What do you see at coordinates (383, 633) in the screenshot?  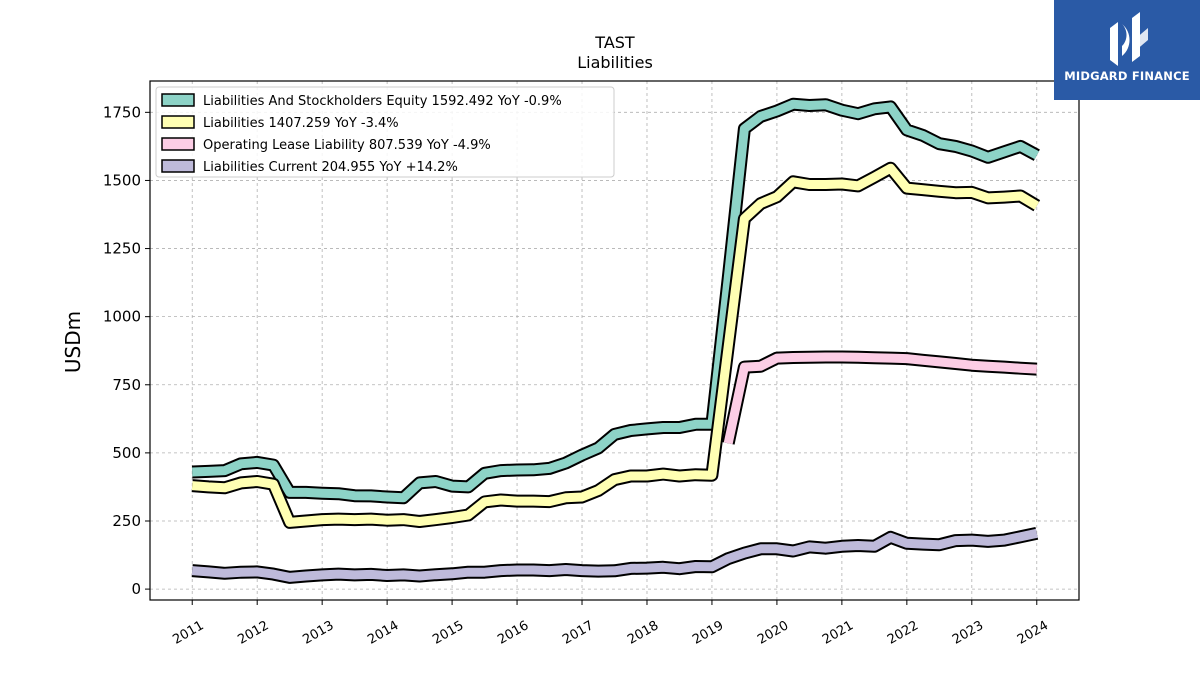 I see `x-tick-label: 2014` at bounding box center [383, 633].